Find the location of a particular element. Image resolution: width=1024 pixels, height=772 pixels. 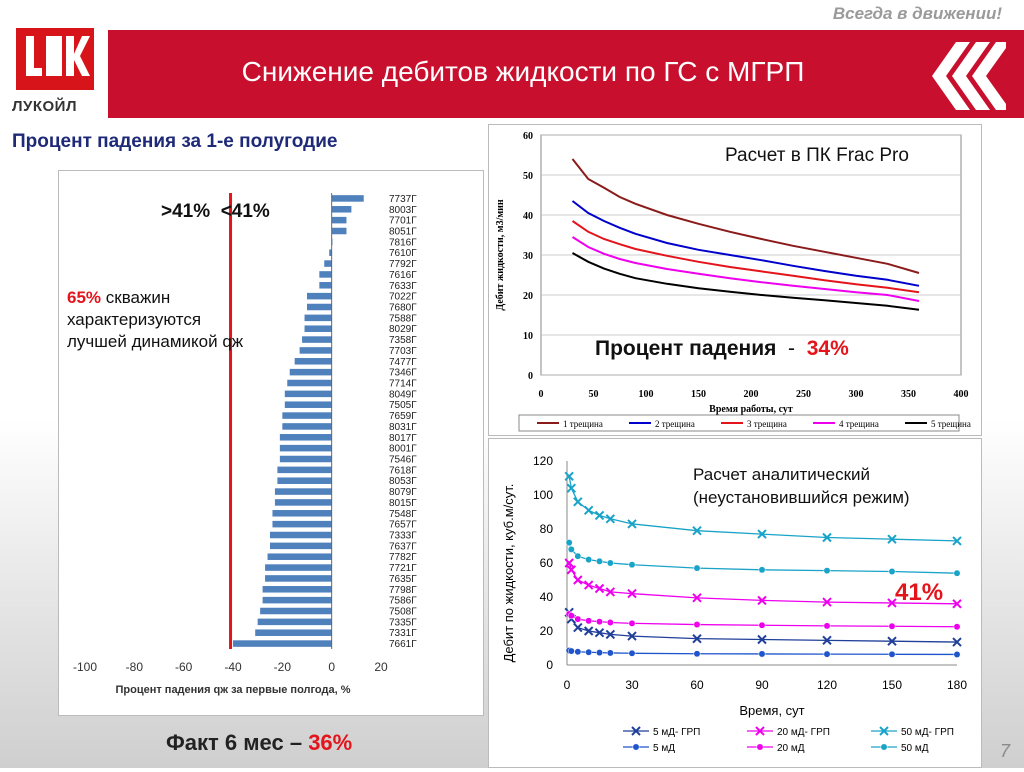

x-tick-label: -40 is located at coordinates (233, 667).